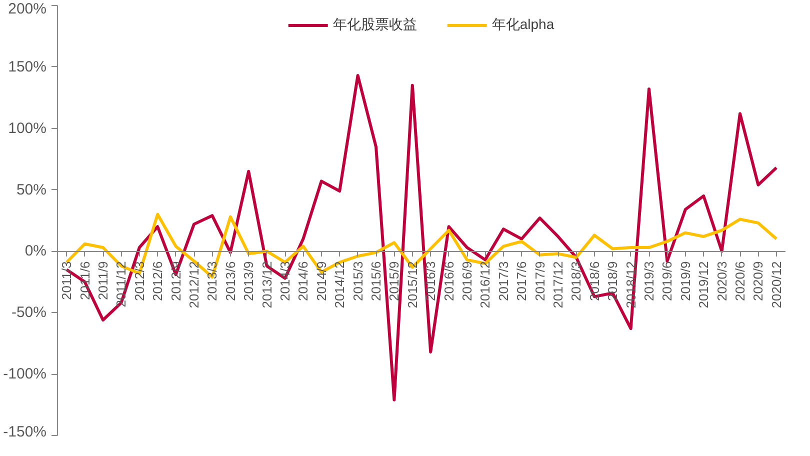 This screenshot has height=456, width=810. Describe the element at coordinates (558, 284) in the screenshot. I see `x-tick-label: 2017/12` at that location.